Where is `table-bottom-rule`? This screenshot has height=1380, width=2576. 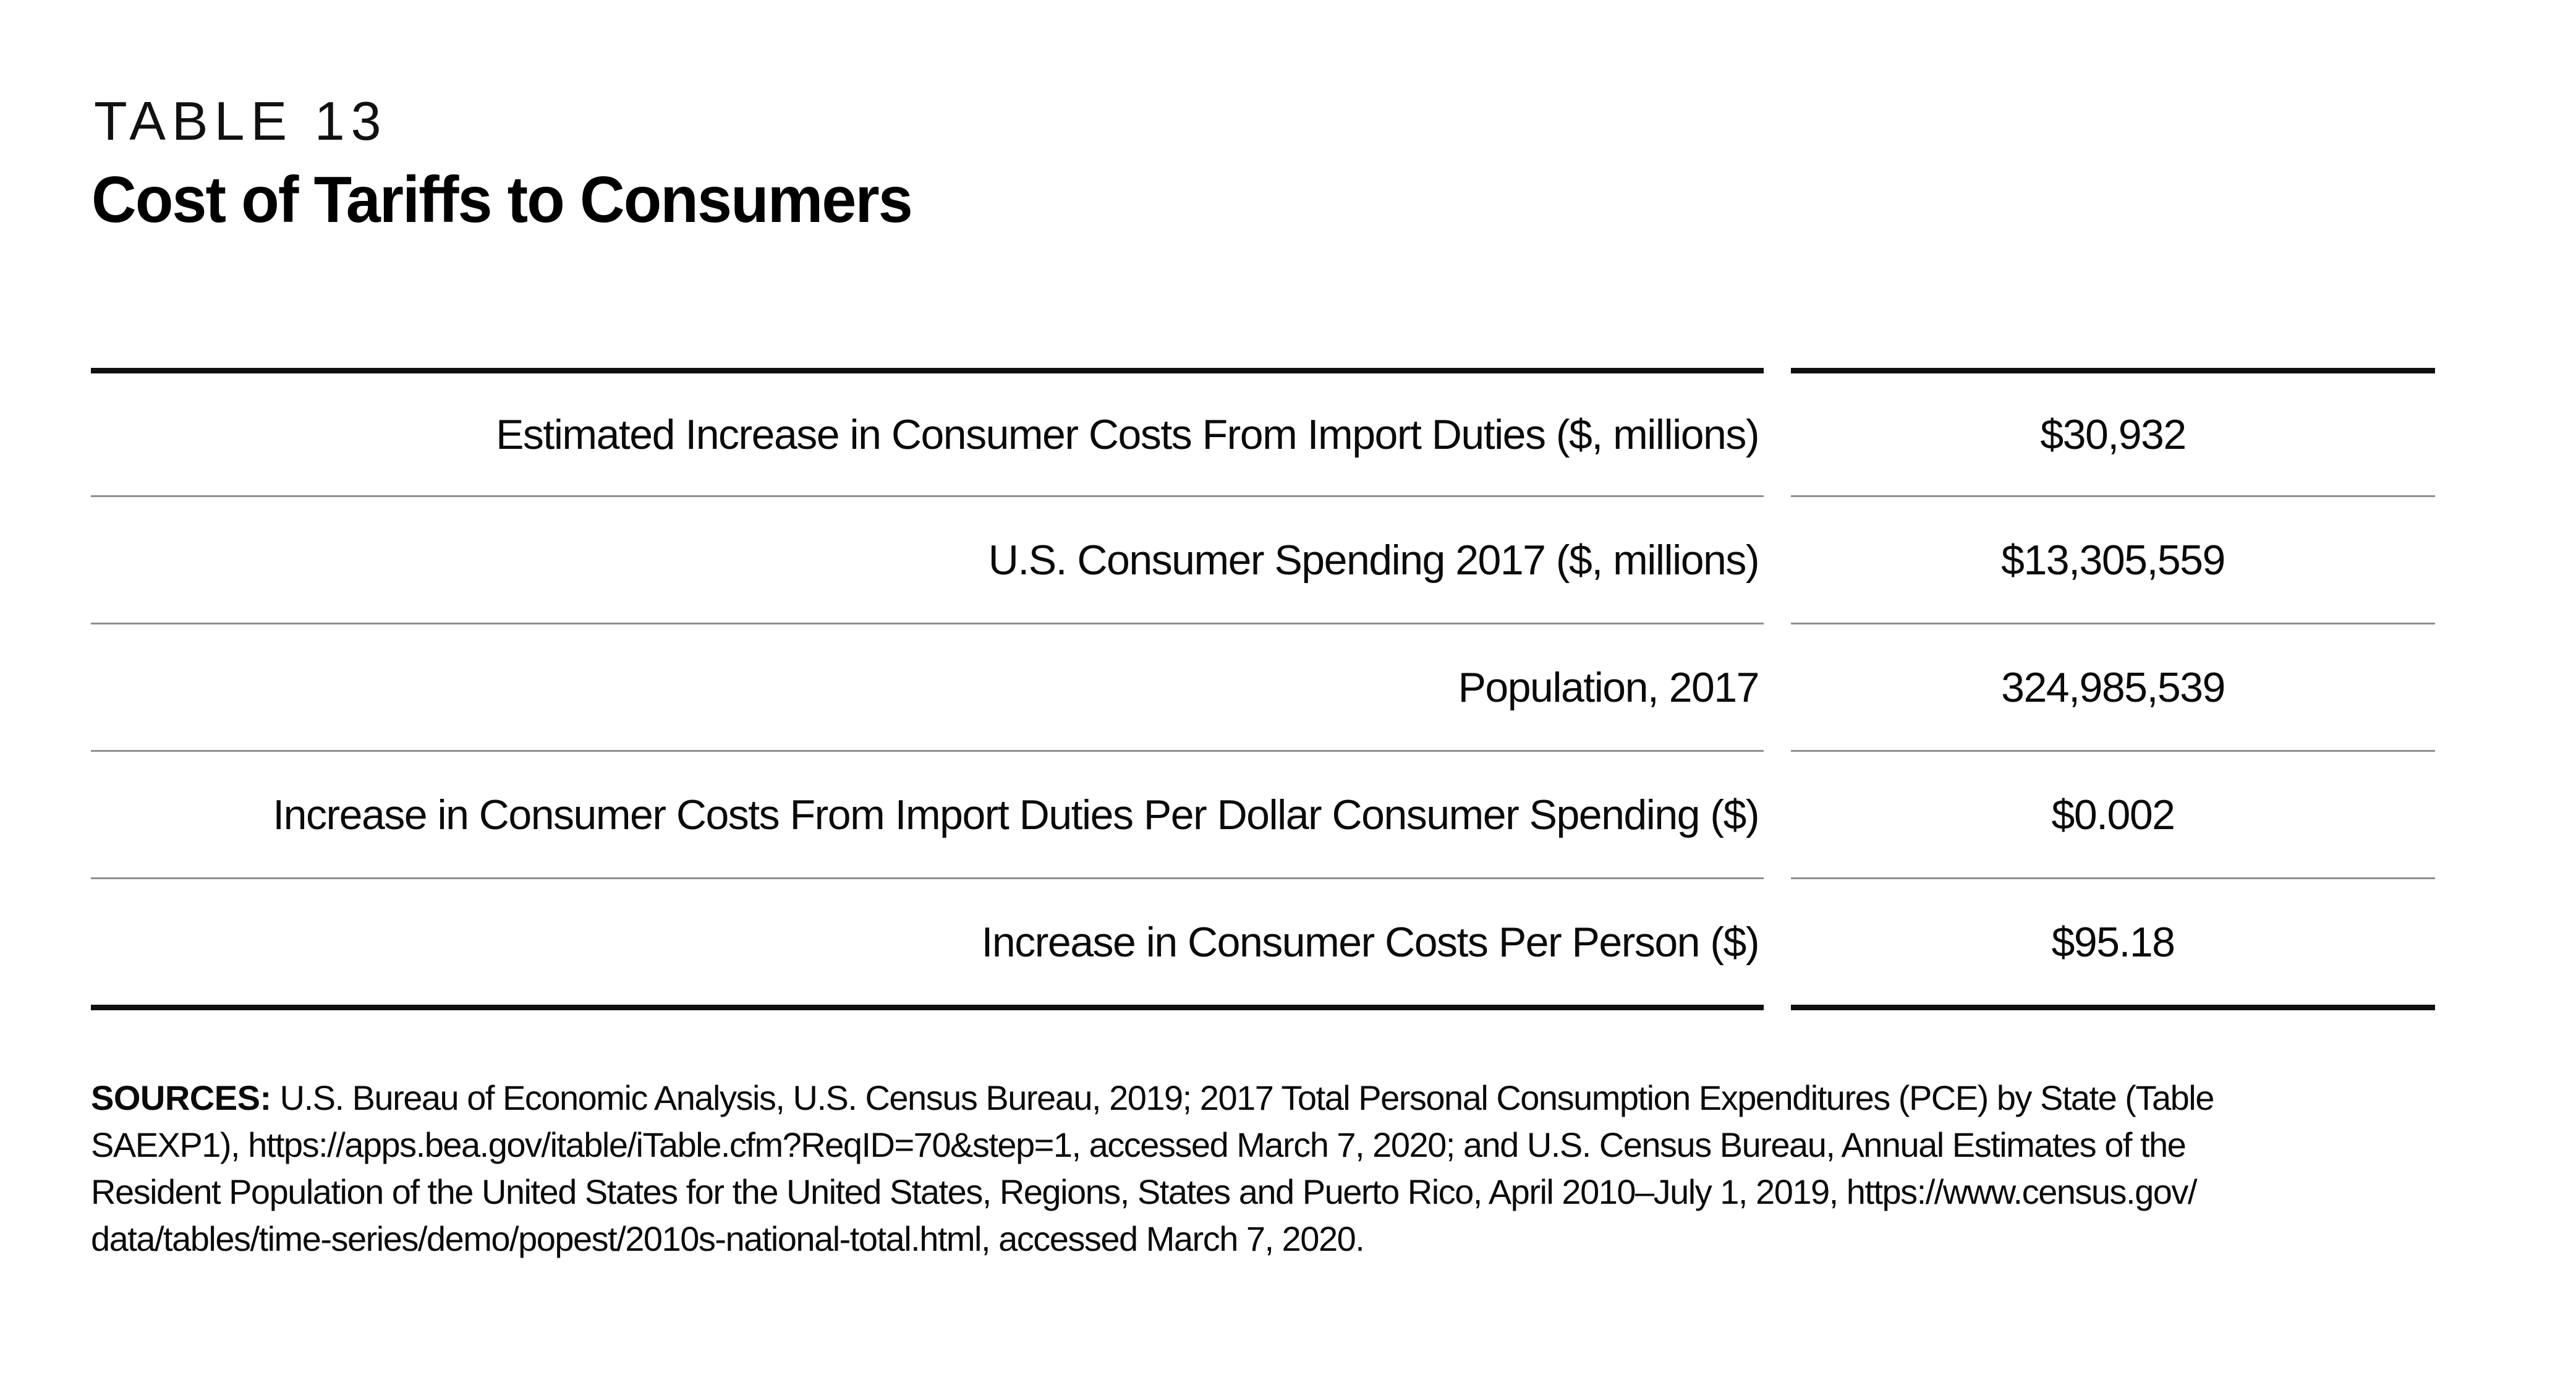 table-bottom-rule is located at coordinates (1263, 1007).